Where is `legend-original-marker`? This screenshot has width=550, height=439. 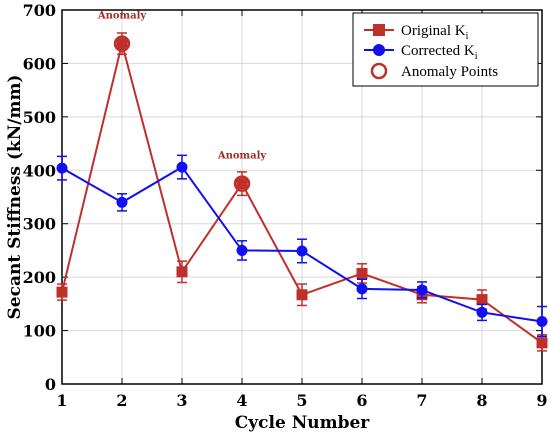
legend-original-marker is located at coordinates (379, 30).